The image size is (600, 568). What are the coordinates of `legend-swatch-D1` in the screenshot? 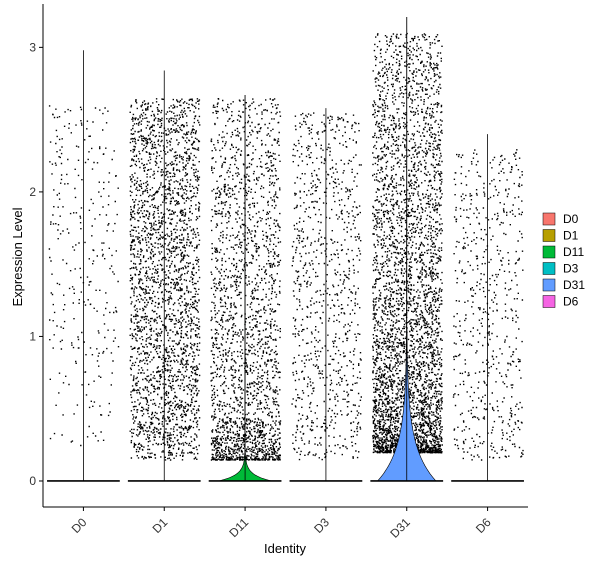 It's located at (549, 235).